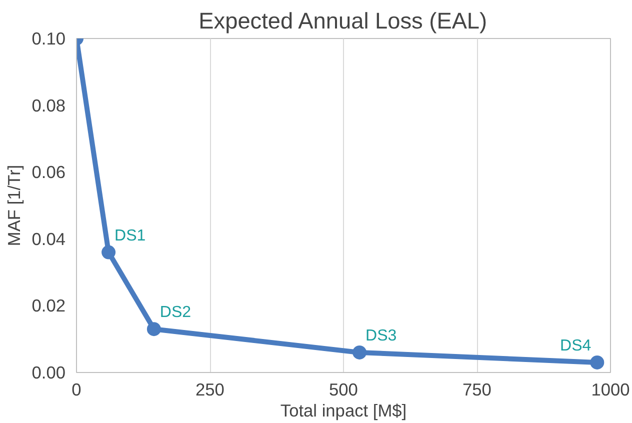 The height and width of the screenshot is (423, 632). What do you see at coordinates (477, 390) in the screenshot?
I see `x-tick-label: 750` at bounding box center [477, 390].